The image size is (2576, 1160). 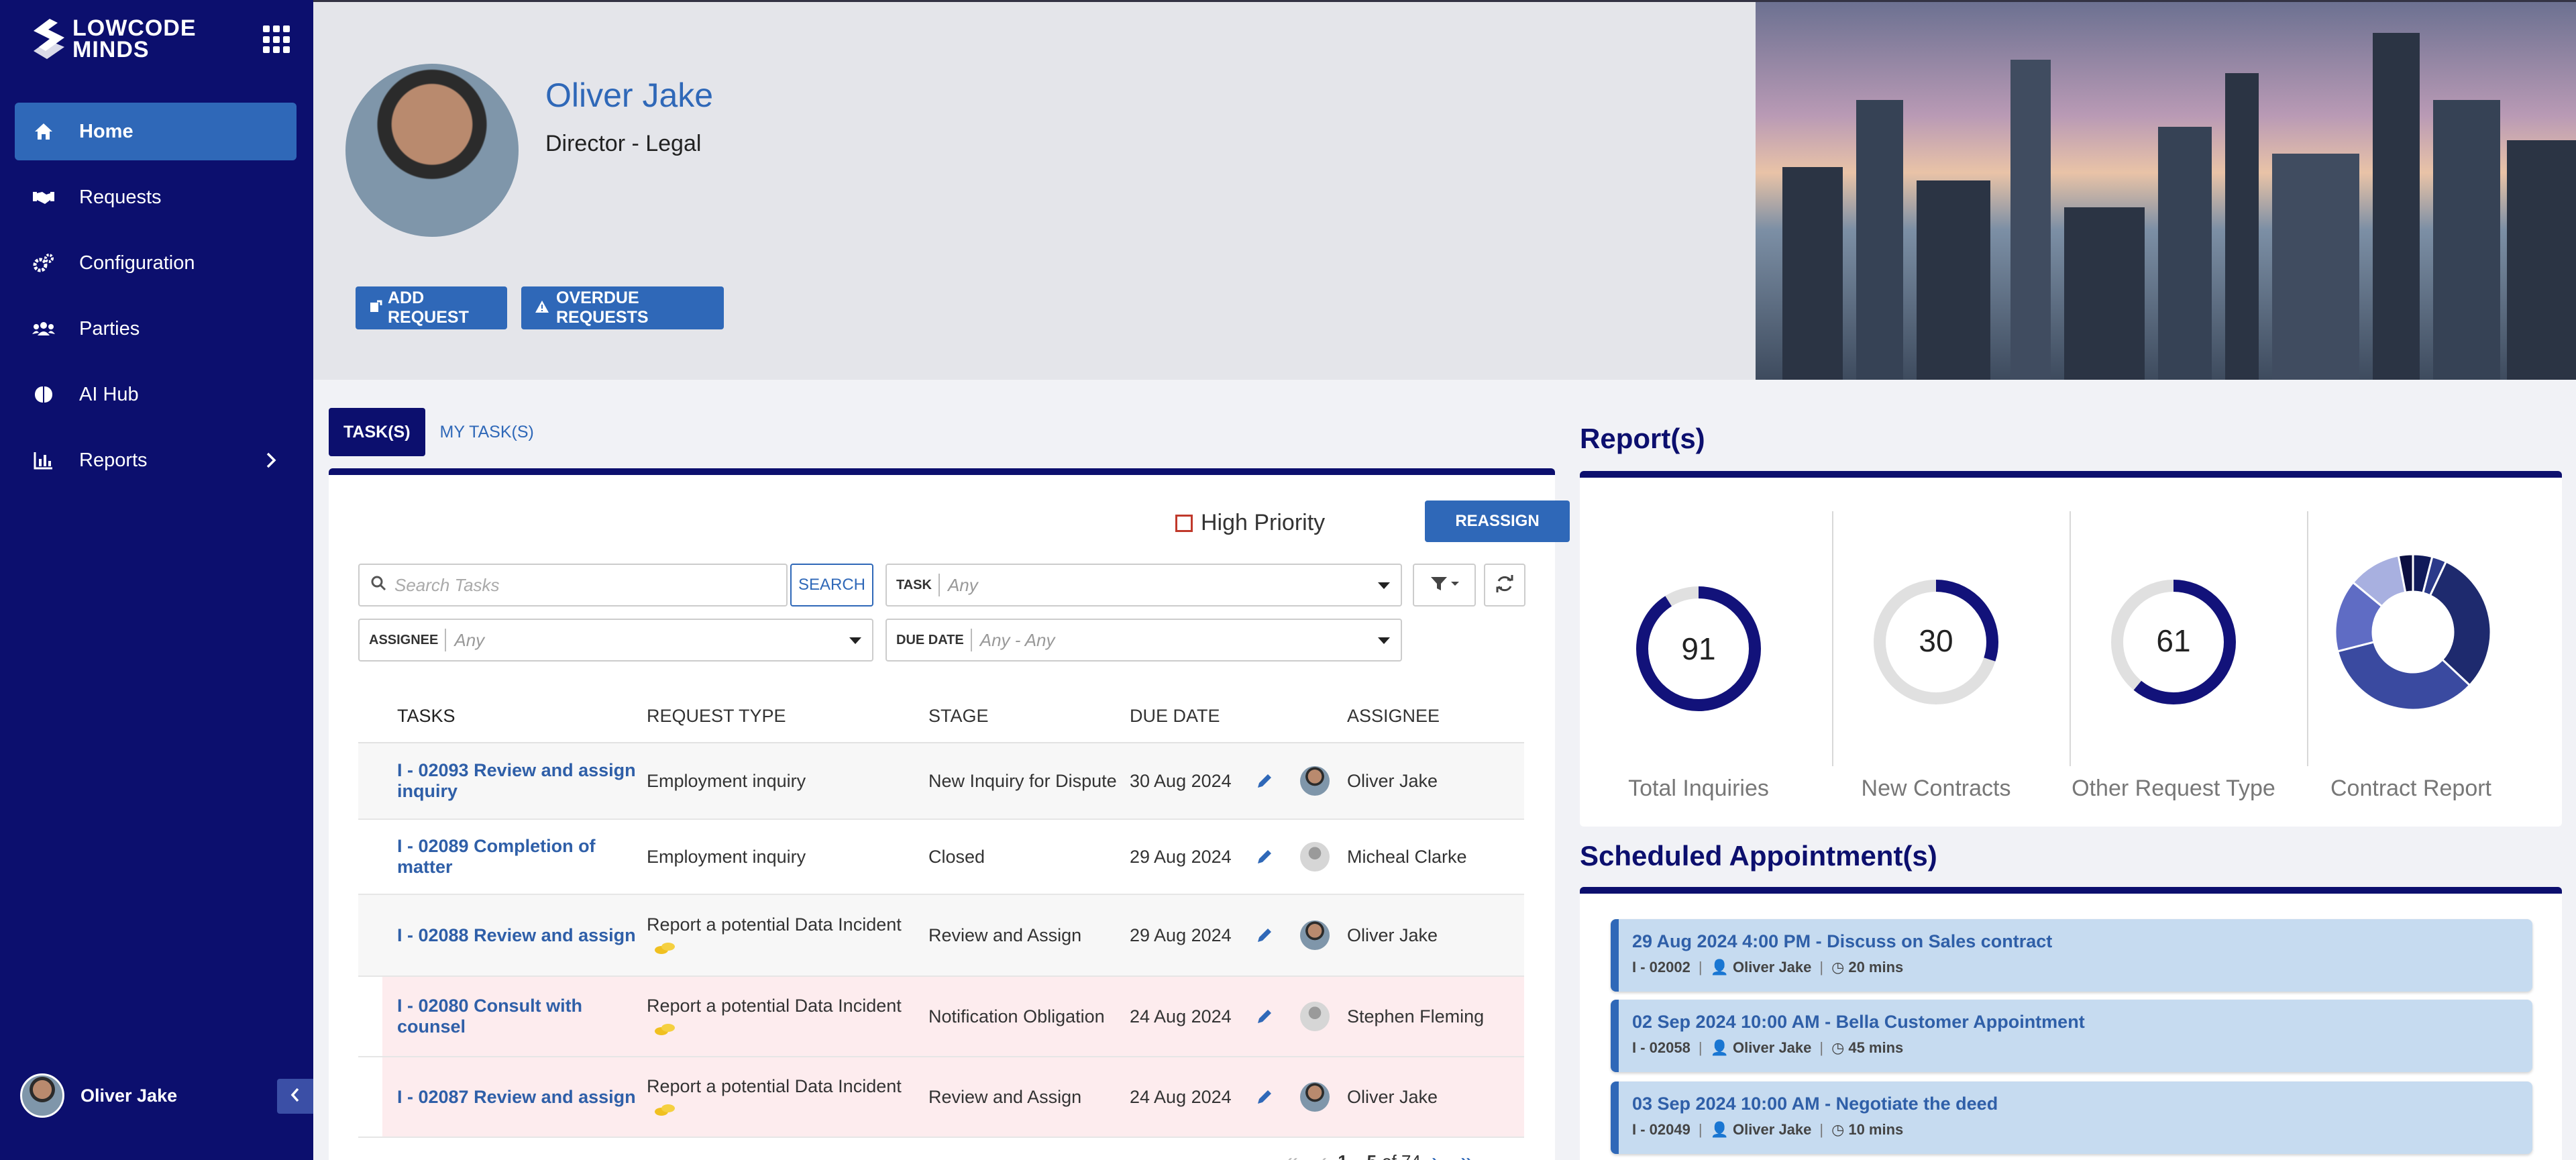 What do you see at coordinates (502, 716) in the screenshot?
I see `column-header-tasks: TASKS` at bounding box center [502, 716].